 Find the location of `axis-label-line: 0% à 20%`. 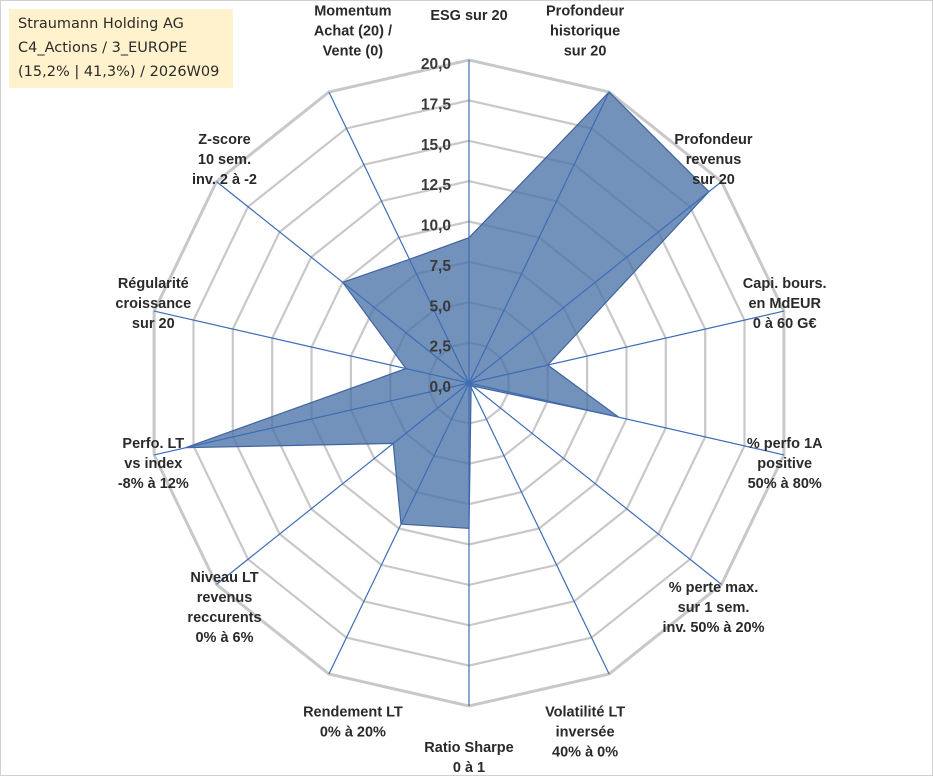

axis-label-line: 0% à 20% is located at coordinates (353, 732).